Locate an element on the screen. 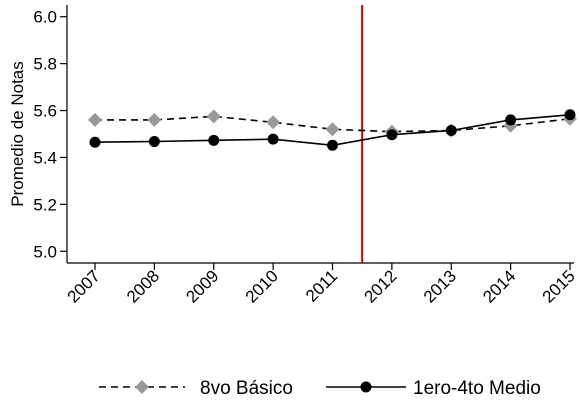 Image resolution: width=579 pixels, height=407 pixels. x-tick-label: 2011 is located at coordinates (321, 285).